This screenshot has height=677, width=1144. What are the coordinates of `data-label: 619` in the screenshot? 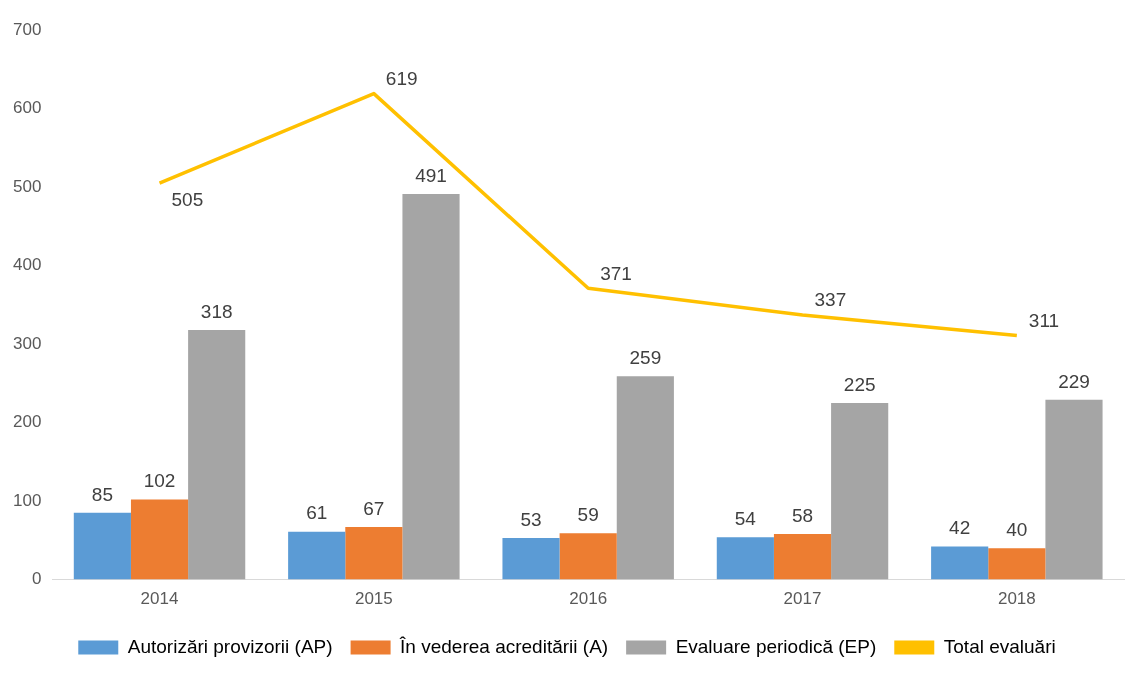 It's located at (401, 78).